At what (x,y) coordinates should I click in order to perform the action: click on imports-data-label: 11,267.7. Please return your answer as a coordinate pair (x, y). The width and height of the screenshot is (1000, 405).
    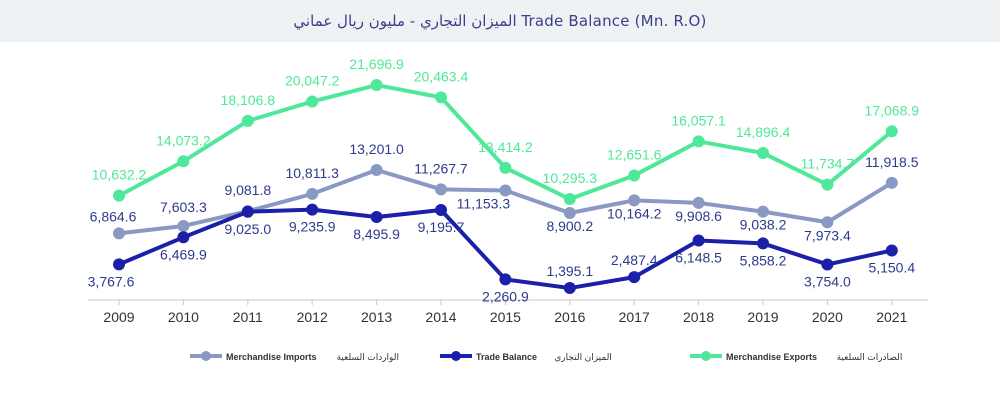
    Looking at the image, I should click on (441, 168).